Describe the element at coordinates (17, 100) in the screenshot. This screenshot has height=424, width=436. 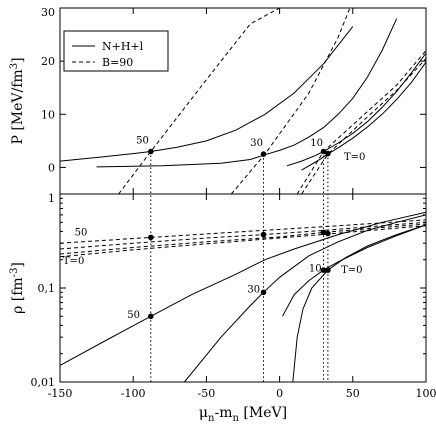
I see `pressure-axis-title: P [MeV/fm3]` at that location.